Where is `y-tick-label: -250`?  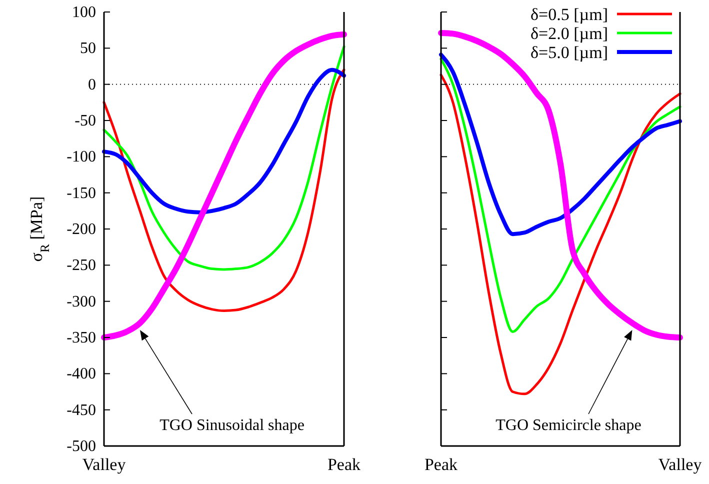 y-tick-label: -250 is located at coordinates (81, 265).